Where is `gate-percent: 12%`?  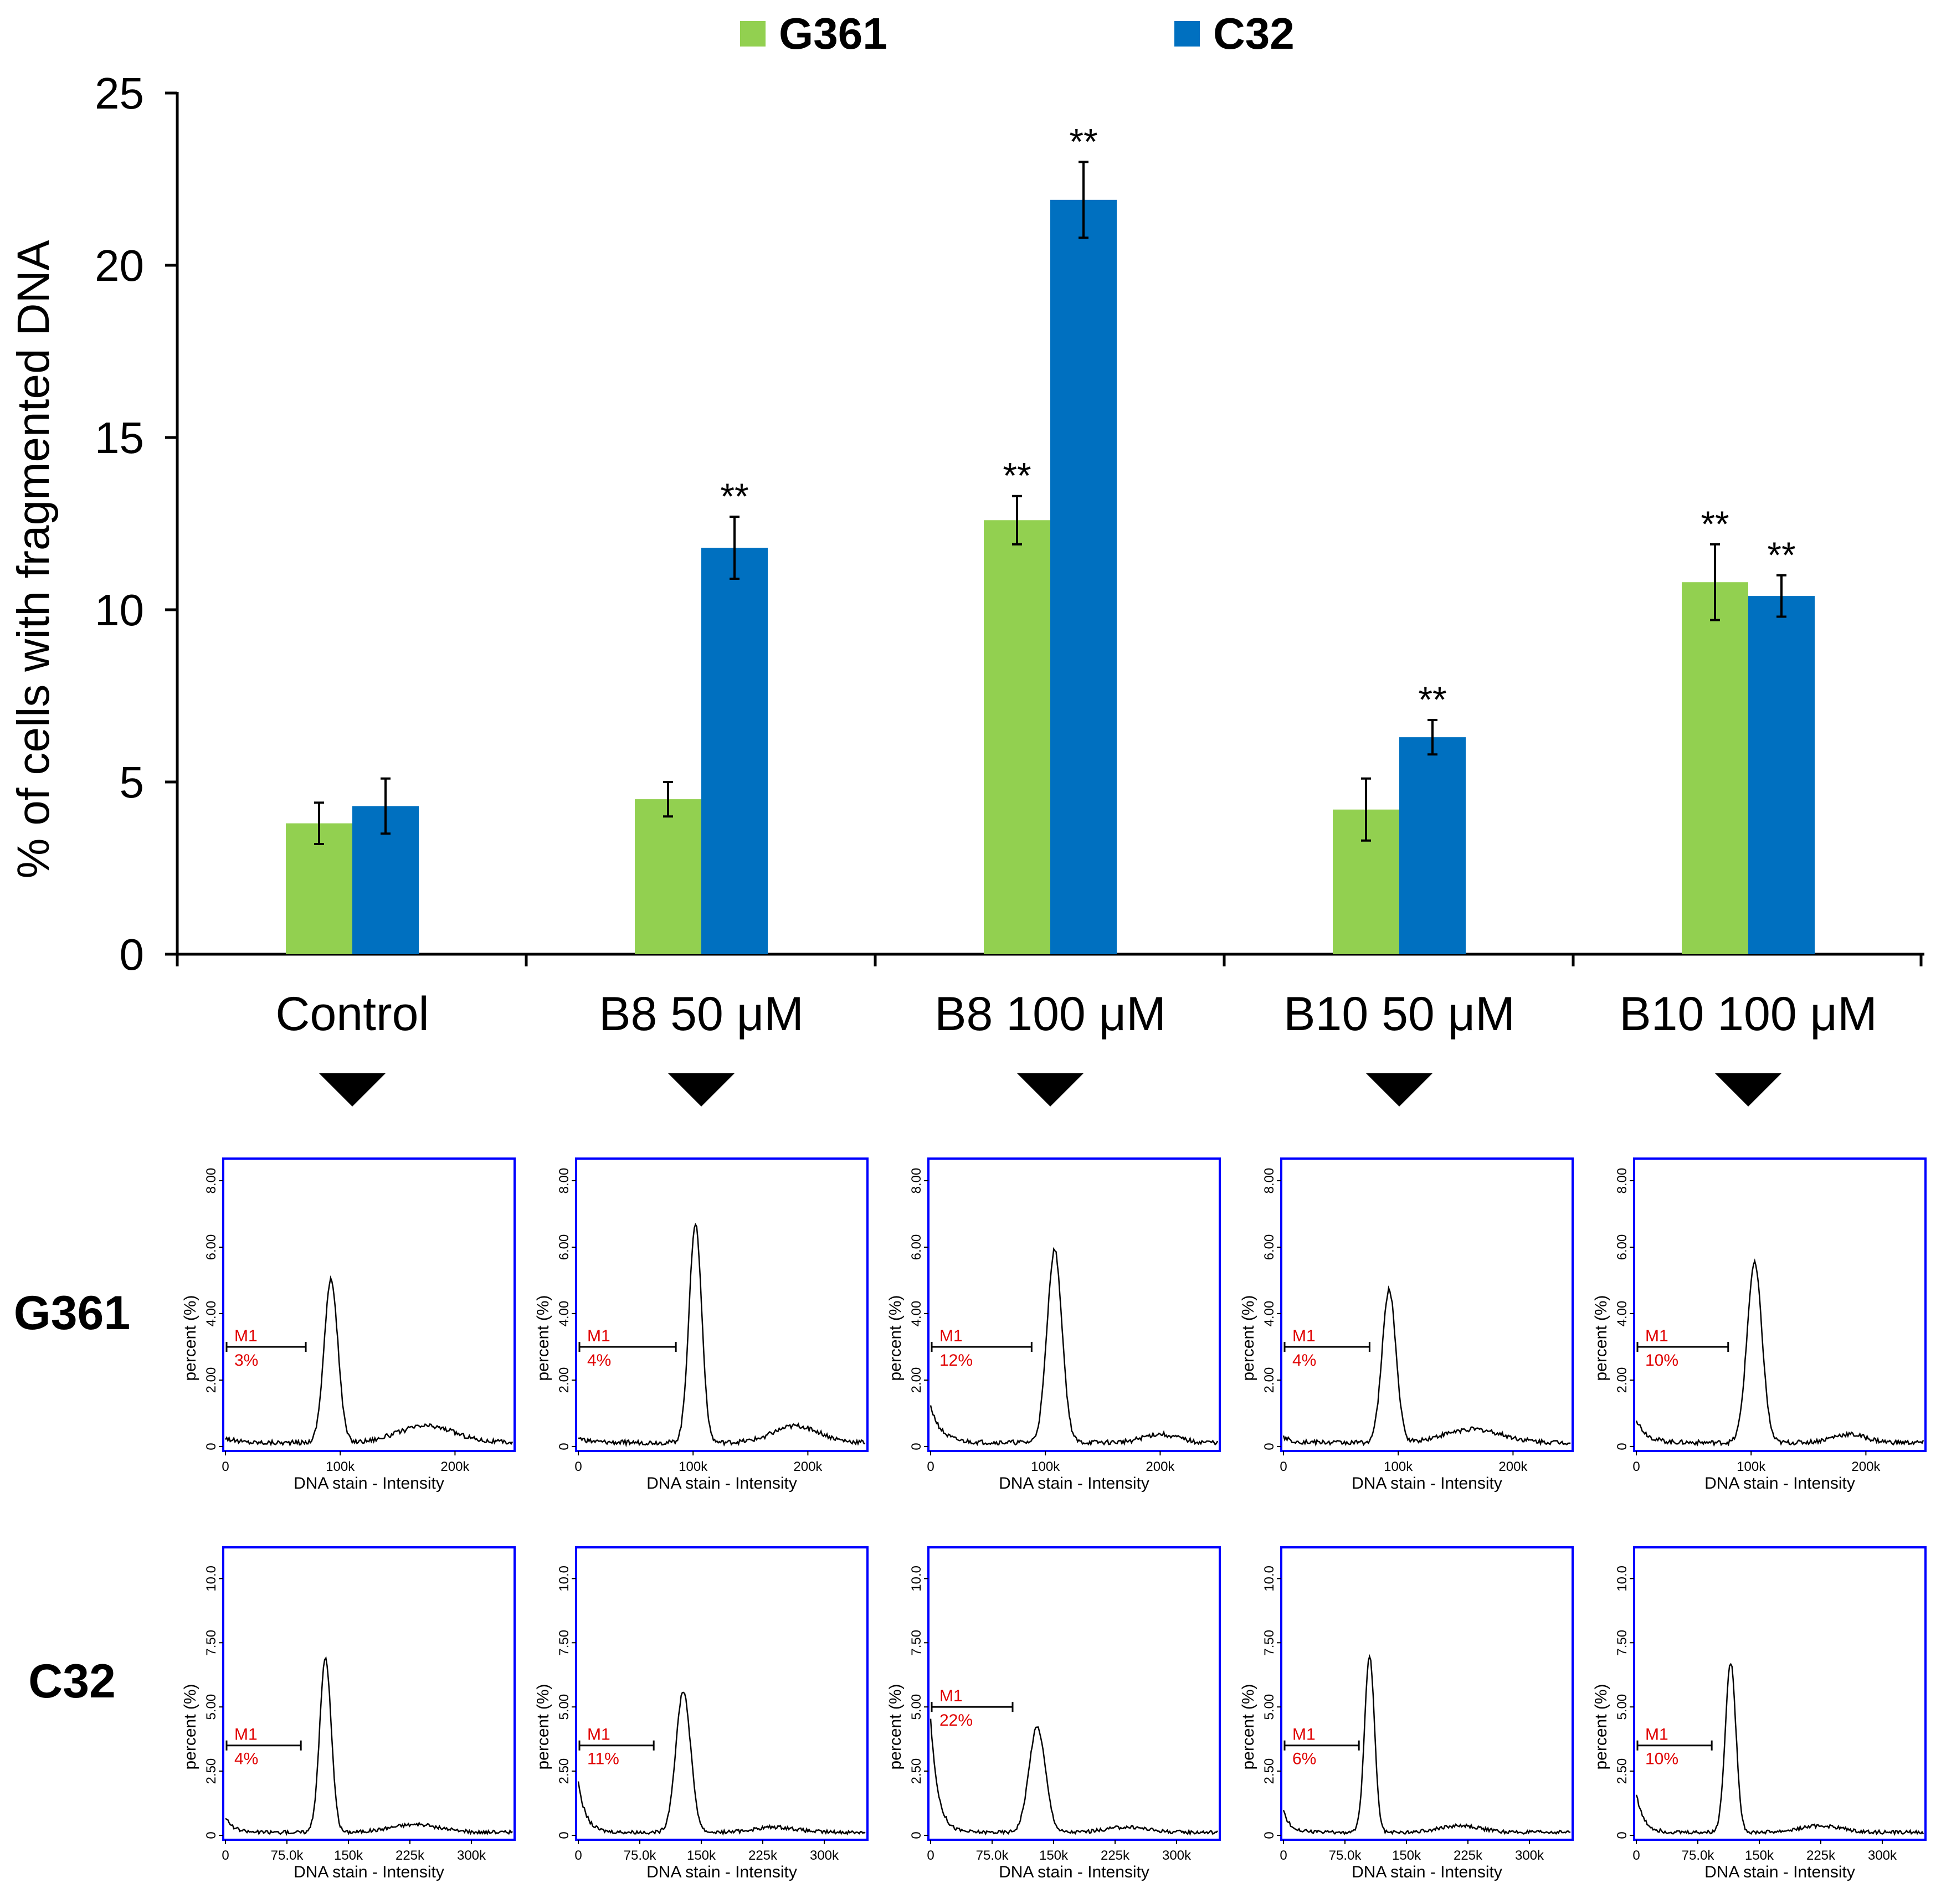
gate-percent: 12% is located at coordinates (956, 1360).